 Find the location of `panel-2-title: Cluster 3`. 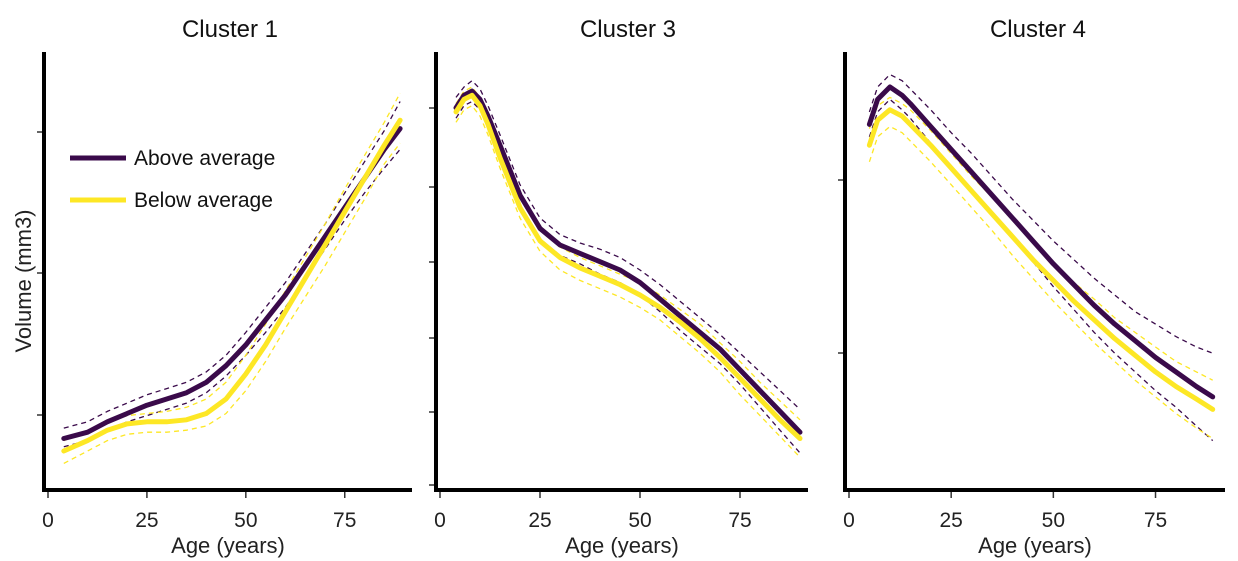

panel-2-title: Cluster 3 is located at coordinates (628, 29).